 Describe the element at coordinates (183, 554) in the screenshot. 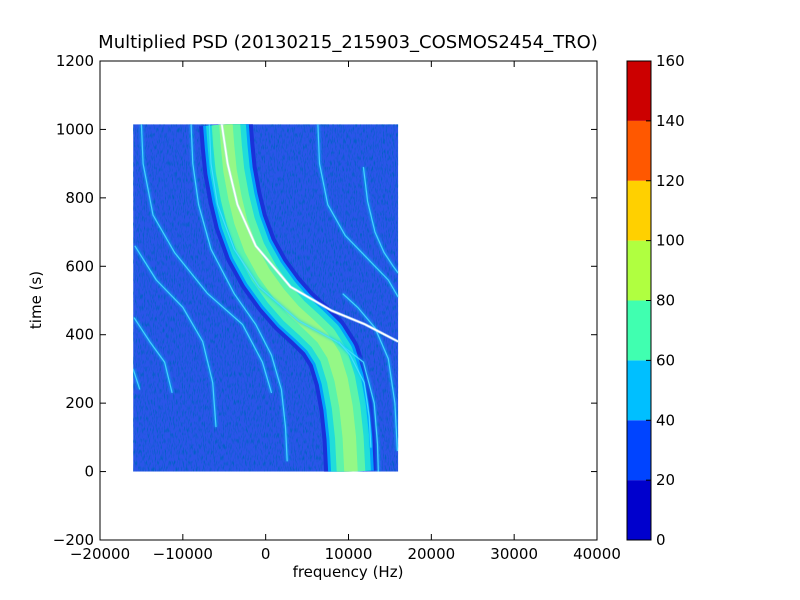

I see `x-tick-label: −10000` at that location.